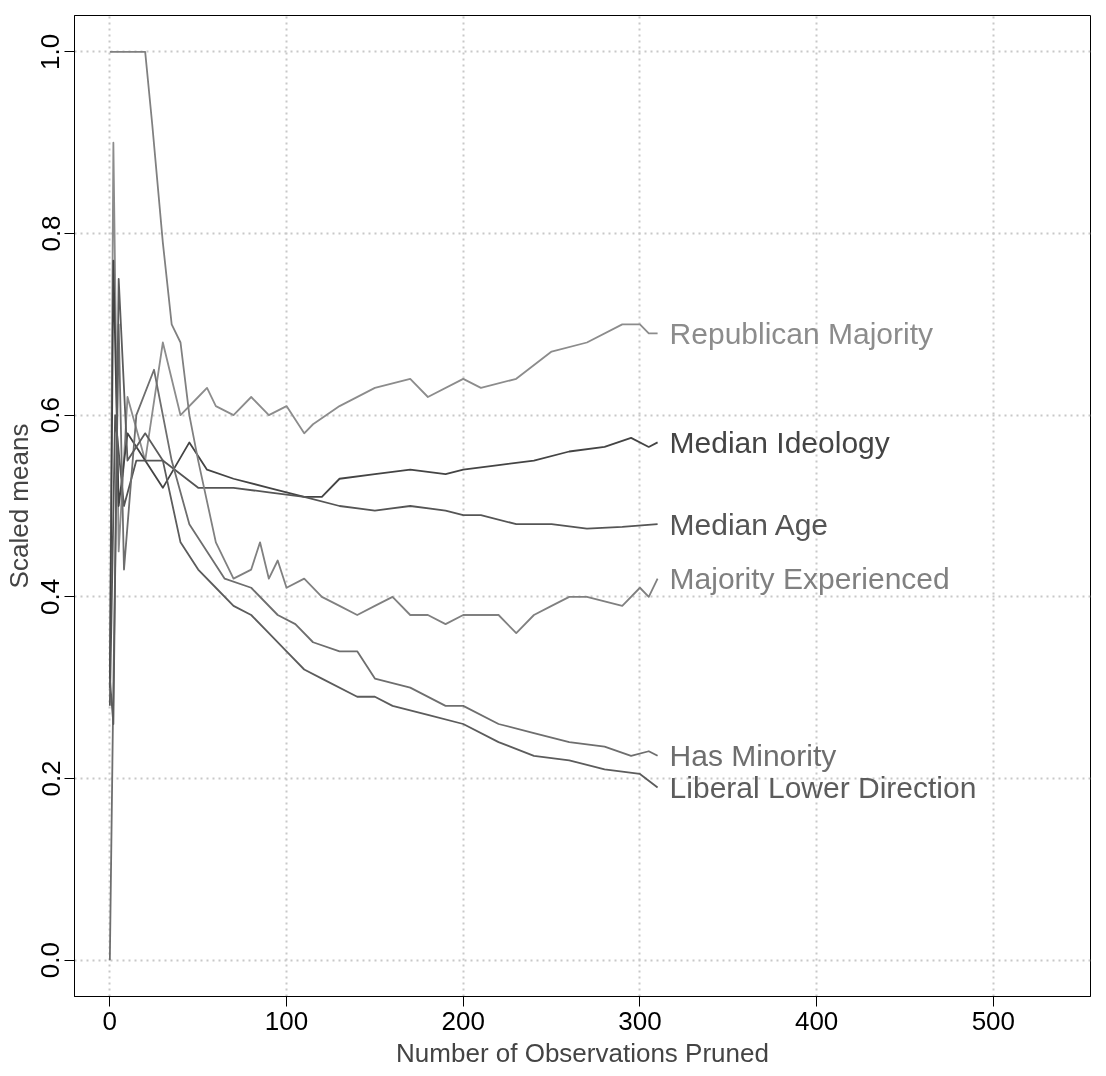 The width and height of the screenshot is (1106, 1076). Describe the element at coordinates (753, 756) in the screenshot. I see `series-label: Has Minority` at that location.